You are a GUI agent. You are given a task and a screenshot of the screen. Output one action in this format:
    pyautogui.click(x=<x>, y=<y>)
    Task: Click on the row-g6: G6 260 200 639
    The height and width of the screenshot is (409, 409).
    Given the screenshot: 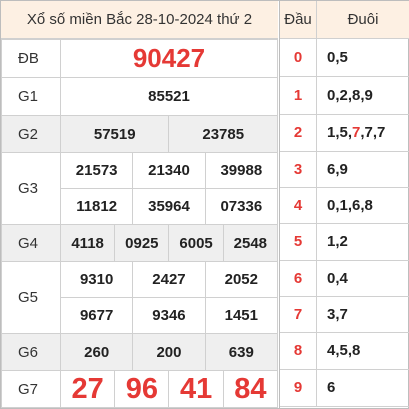 What is the action you would take?
    pyautogui.click(x=140, y=352)
    